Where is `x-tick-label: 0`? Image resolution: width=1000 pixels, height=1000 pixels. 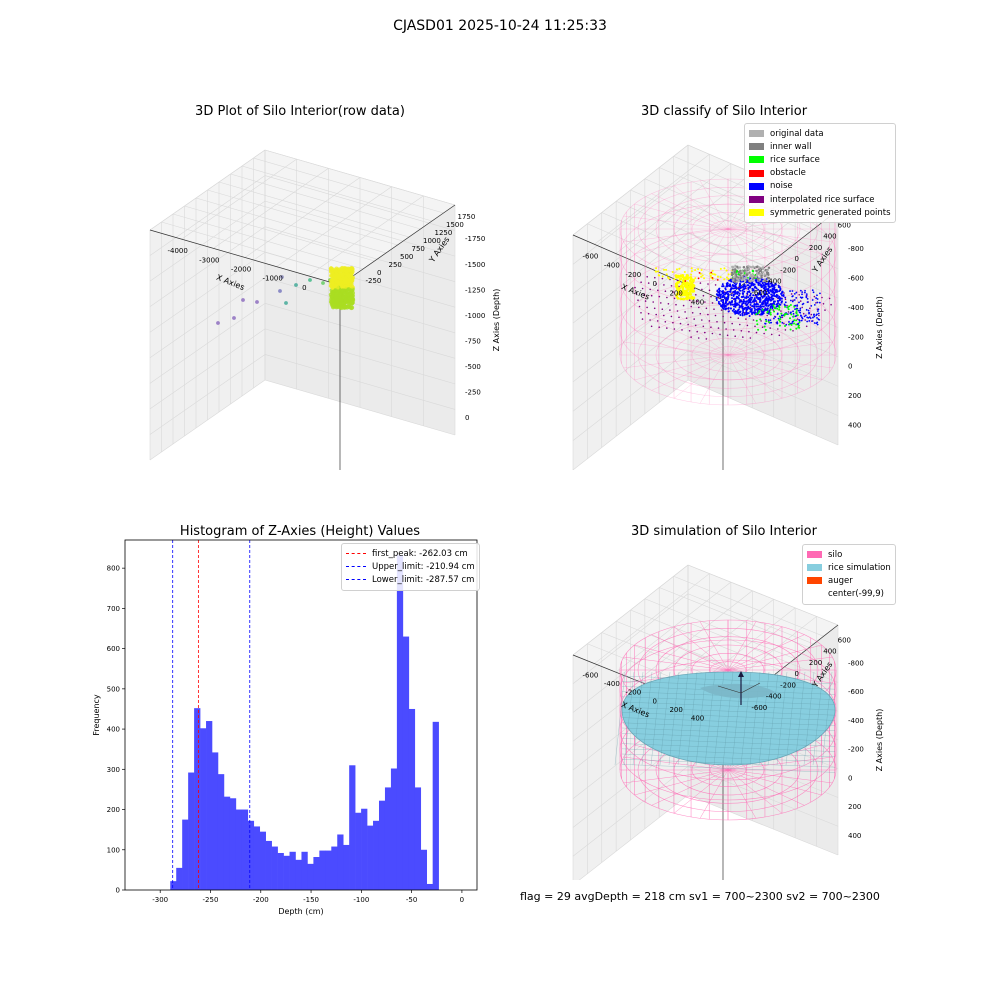
x-tick-label: 0 is located at coordinates (462, 900).